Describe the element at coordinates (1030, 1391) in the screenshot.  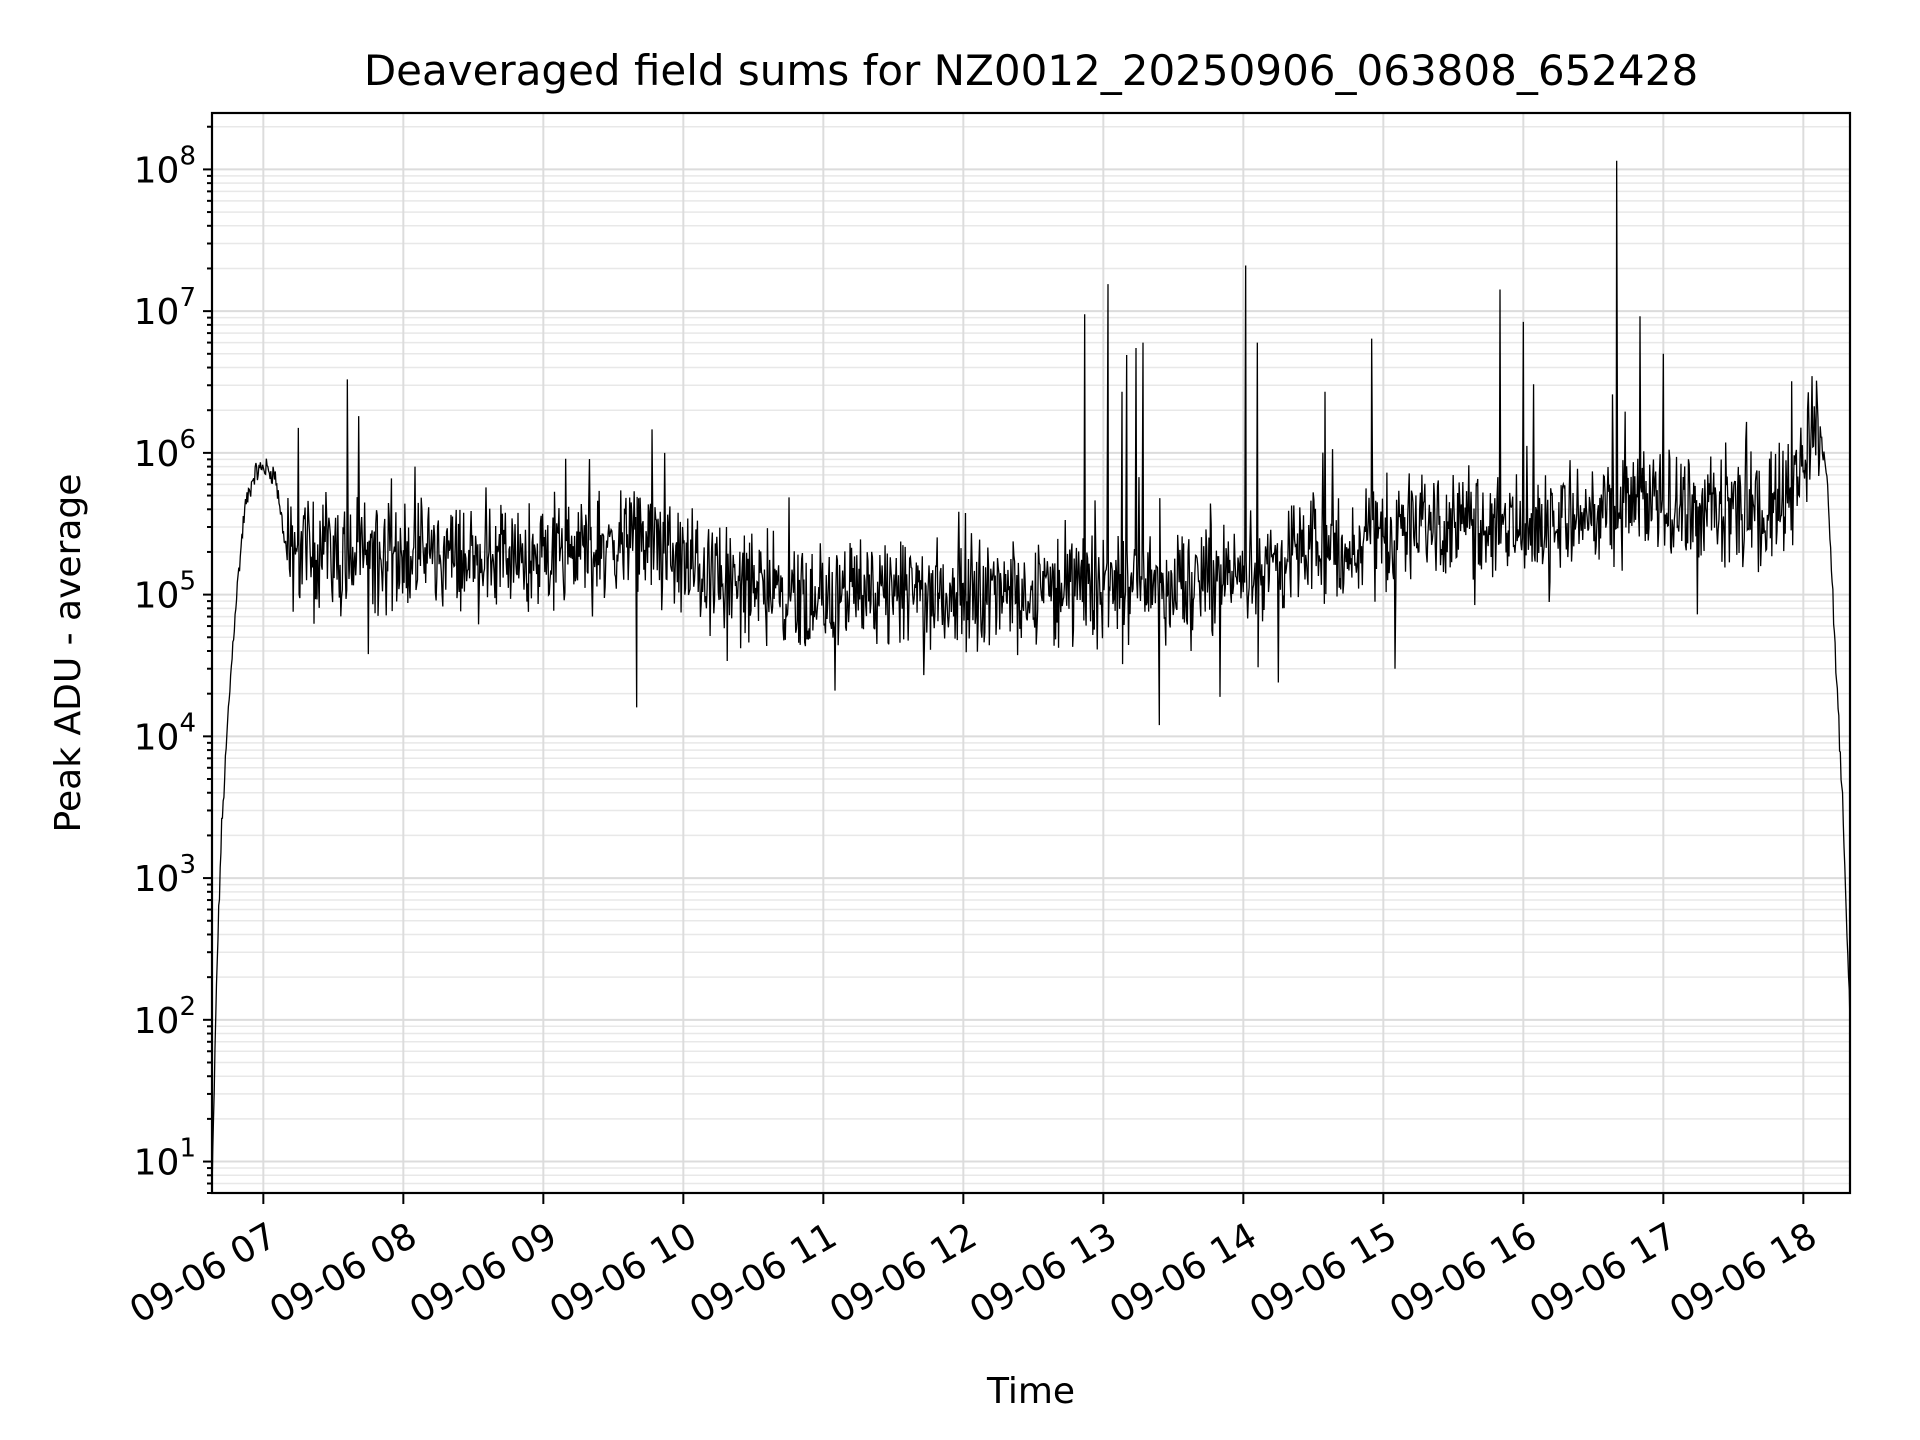
I see `x-axis-label: Time` at that location.